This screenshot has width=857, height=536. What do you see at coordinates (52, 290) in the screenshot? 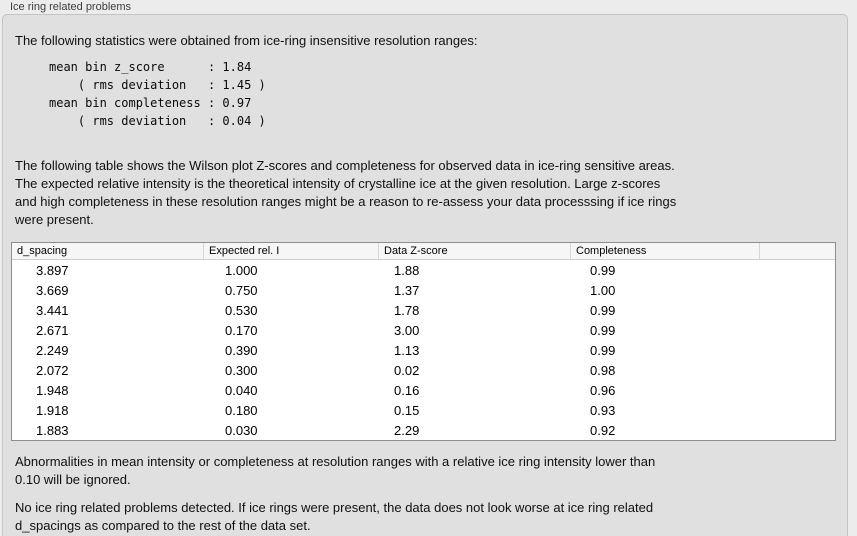
I see `table-cell: 3.669` at bounding box center [52, 290].